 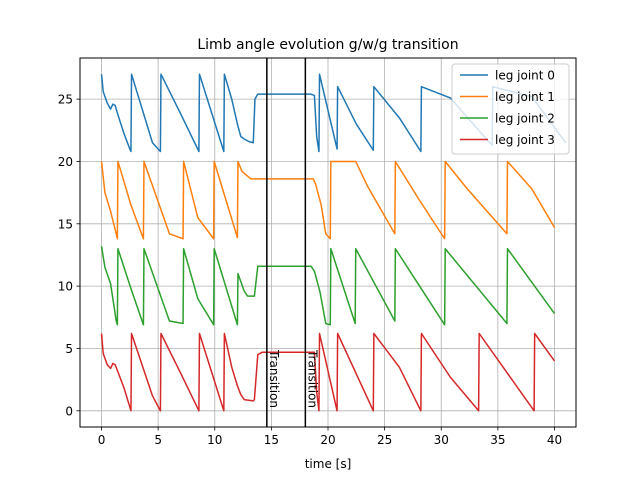 I want to click on y-tick-label: 0, so click(x=69, y=411).